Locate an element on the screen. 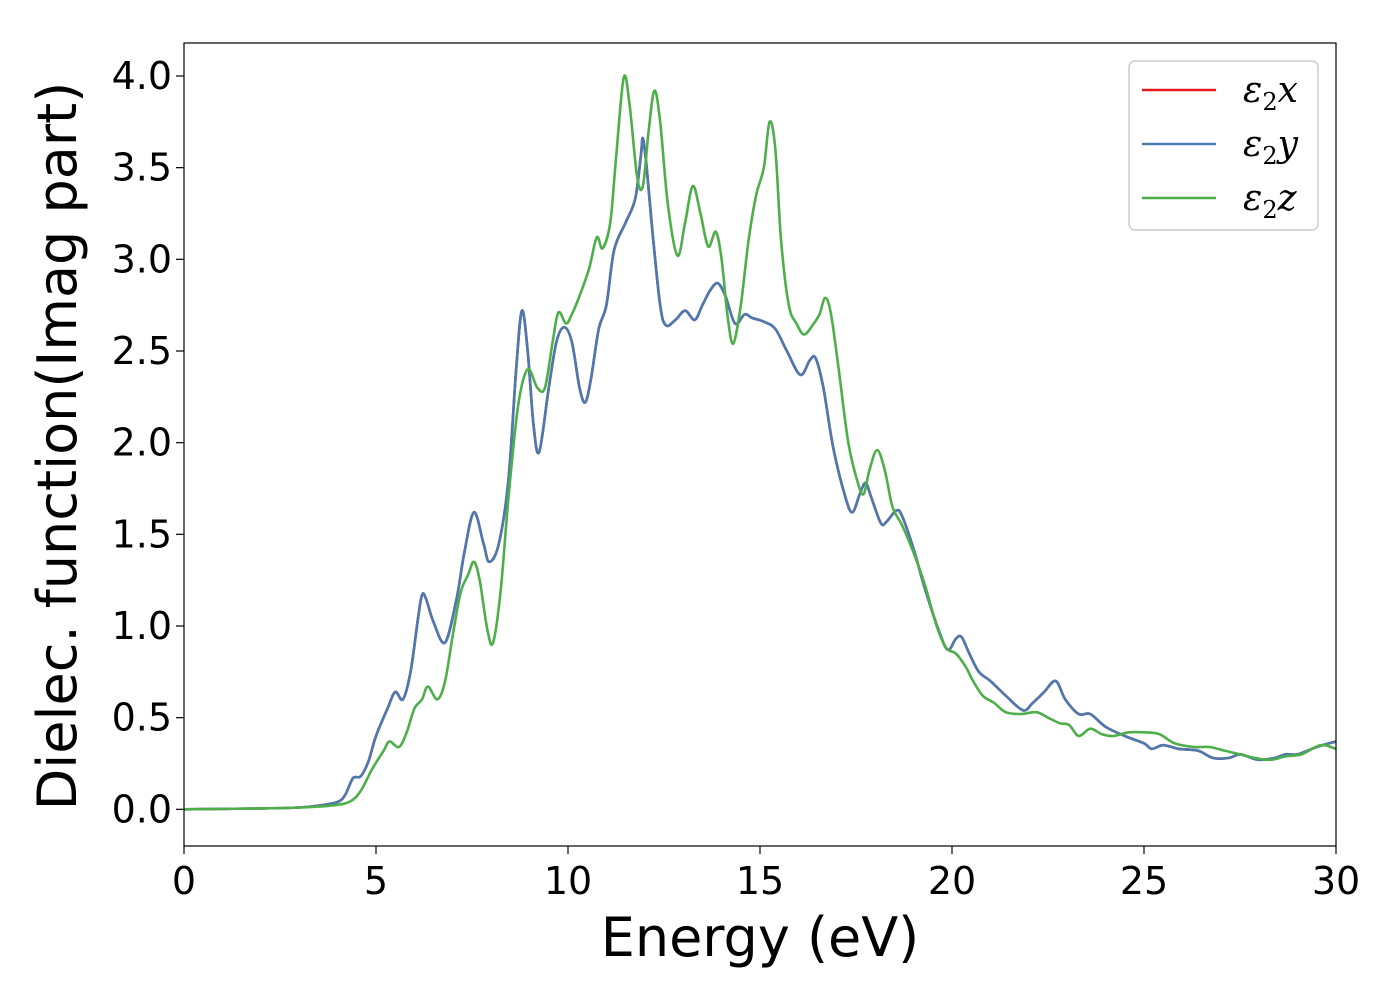 This screenshot has height=1000, width=1400. y-tick-label: 1.5 is located at coordinates (142, 534).